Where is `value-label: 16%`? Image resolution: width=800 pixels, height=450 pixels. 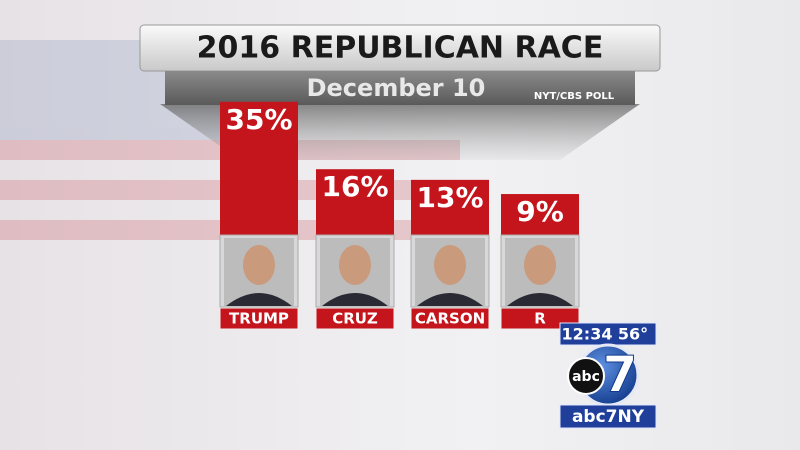 value-label: 16% is located at coordinates (354, 186).